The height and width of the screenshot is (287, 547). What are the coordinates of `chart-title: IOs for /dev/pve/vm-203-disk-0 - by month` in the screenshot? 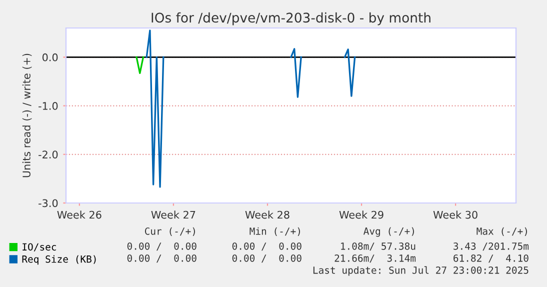 It's located at (291, 19).